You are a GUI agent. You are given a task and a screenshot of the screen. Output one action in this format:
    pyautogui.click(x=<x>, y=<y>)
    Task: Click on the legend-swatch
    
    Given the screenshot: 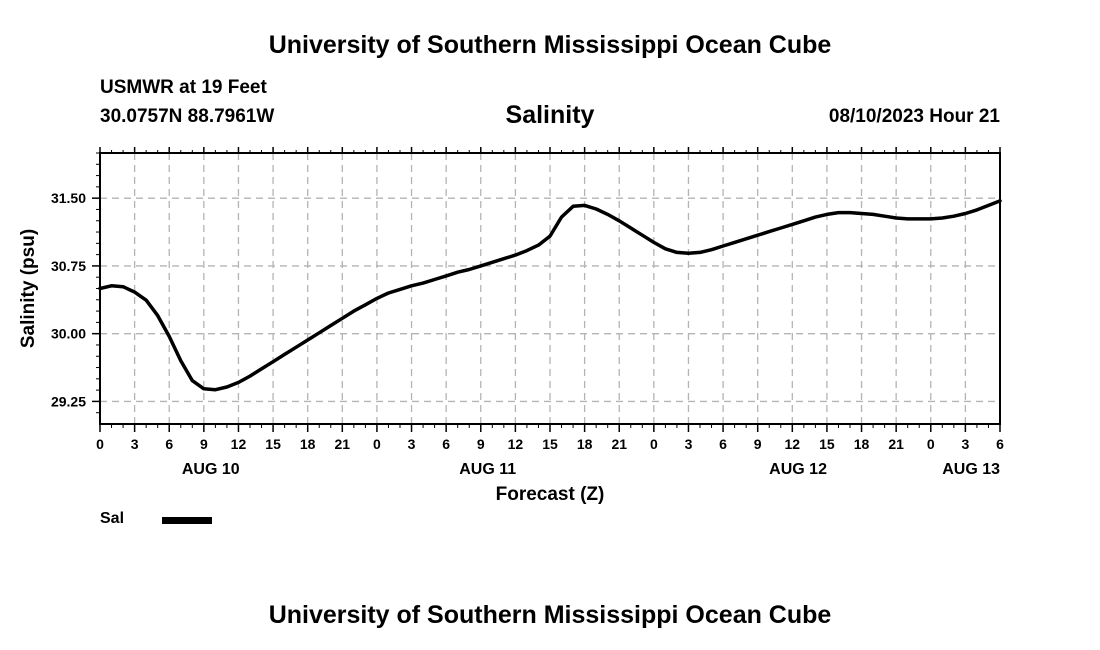 What is the action you would take?
    pyautogui.click(x=187, y=520)
    